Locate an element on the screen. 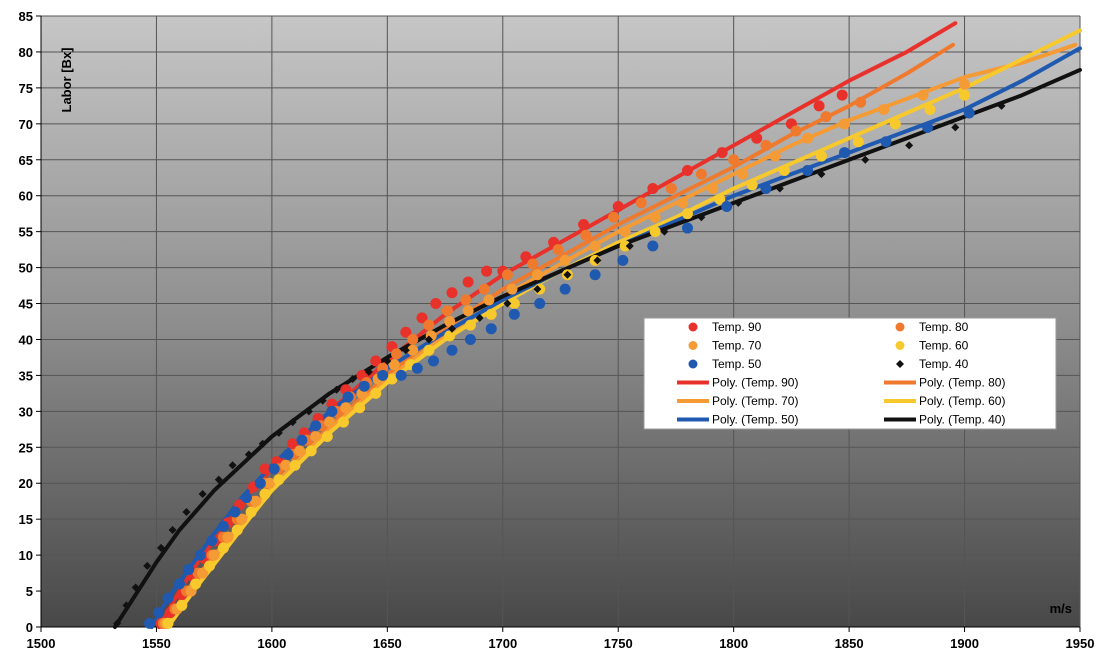 The image size is (1105, 659). y-tick-label: 85 is located at coordinates (26, 16).